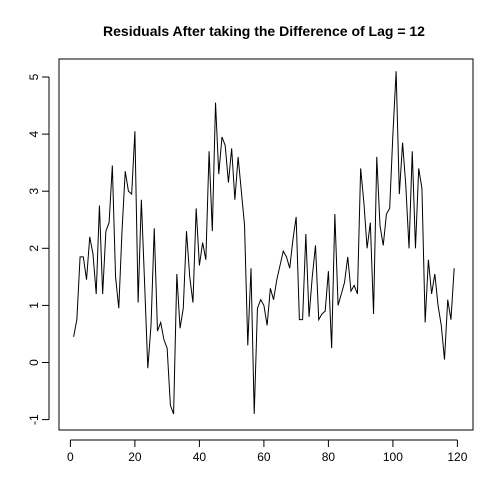 This screenshot has height=504, width=504. Describe the element at coordinates (34, 191) in the screenshot. I see `y-tick-label: 3` at that location.